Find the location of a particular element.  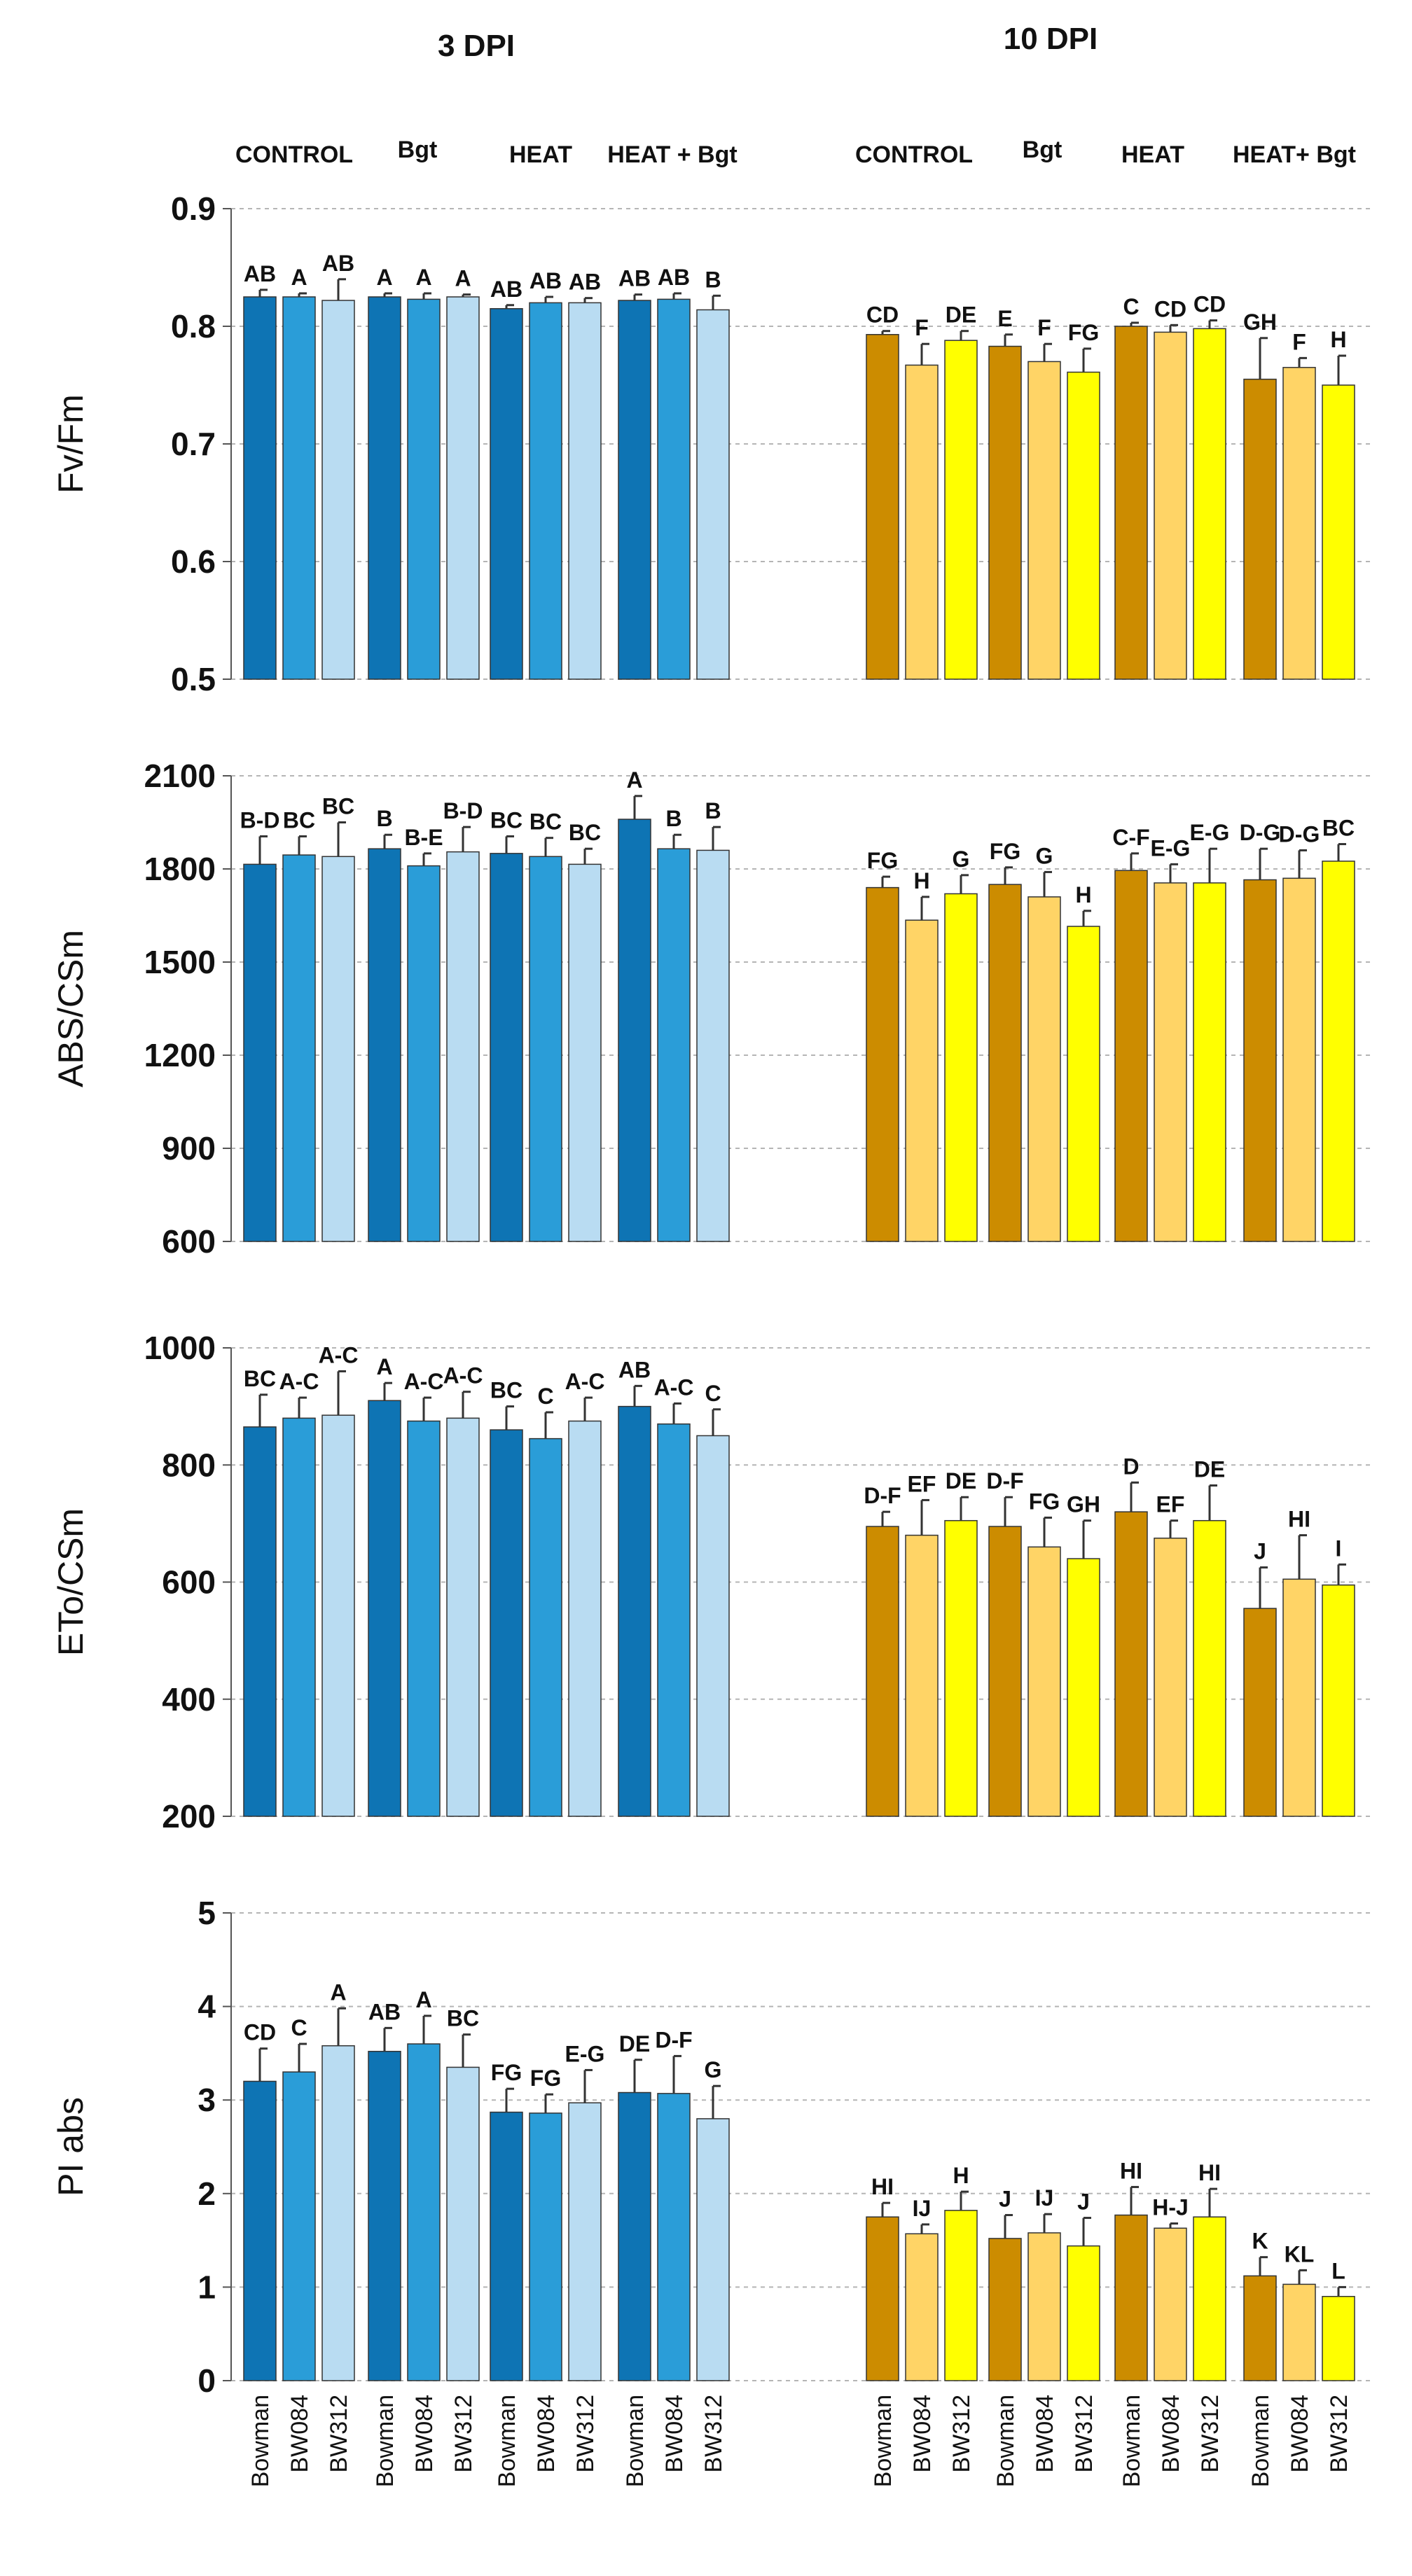

significance-label: C-F is located at coordinates (1130, 837).